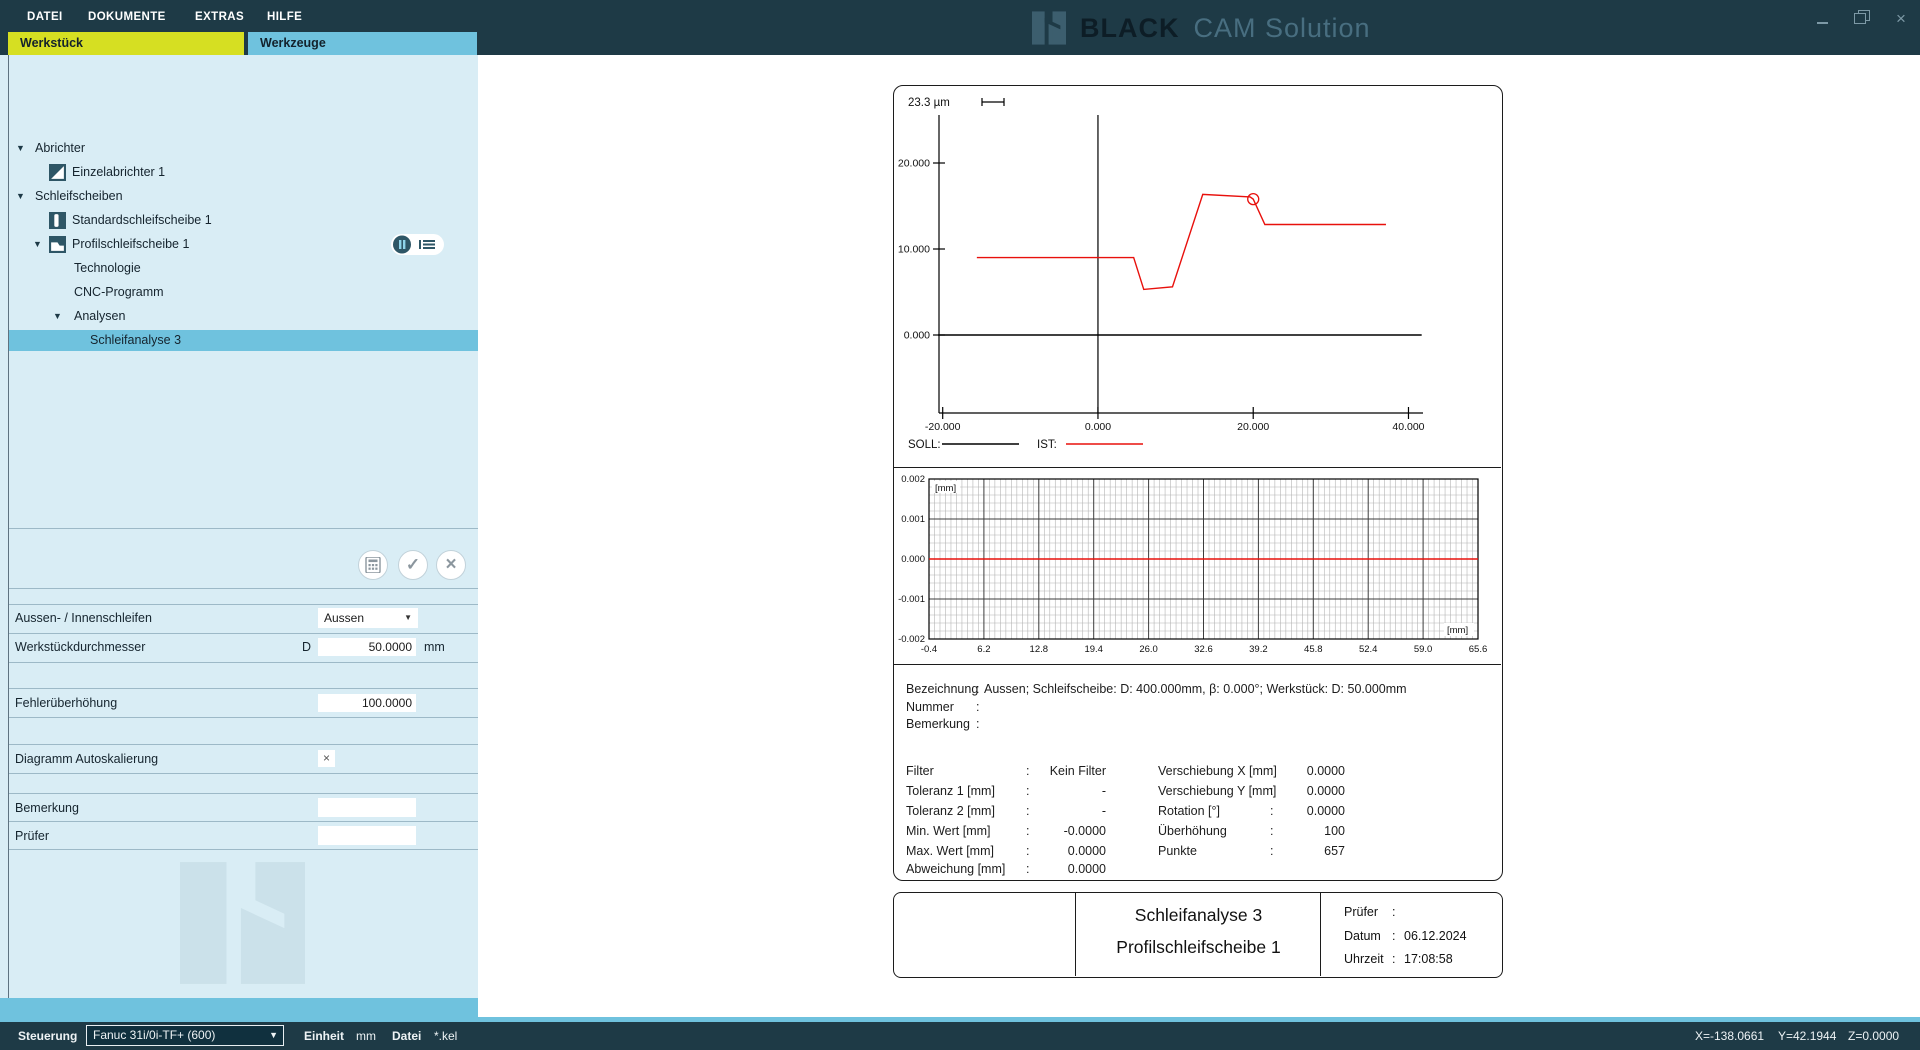 Image resolution: width=1920 pixels, height=1050 pixels. I want to click on svg-text: 19.4, so click(1093, 649).